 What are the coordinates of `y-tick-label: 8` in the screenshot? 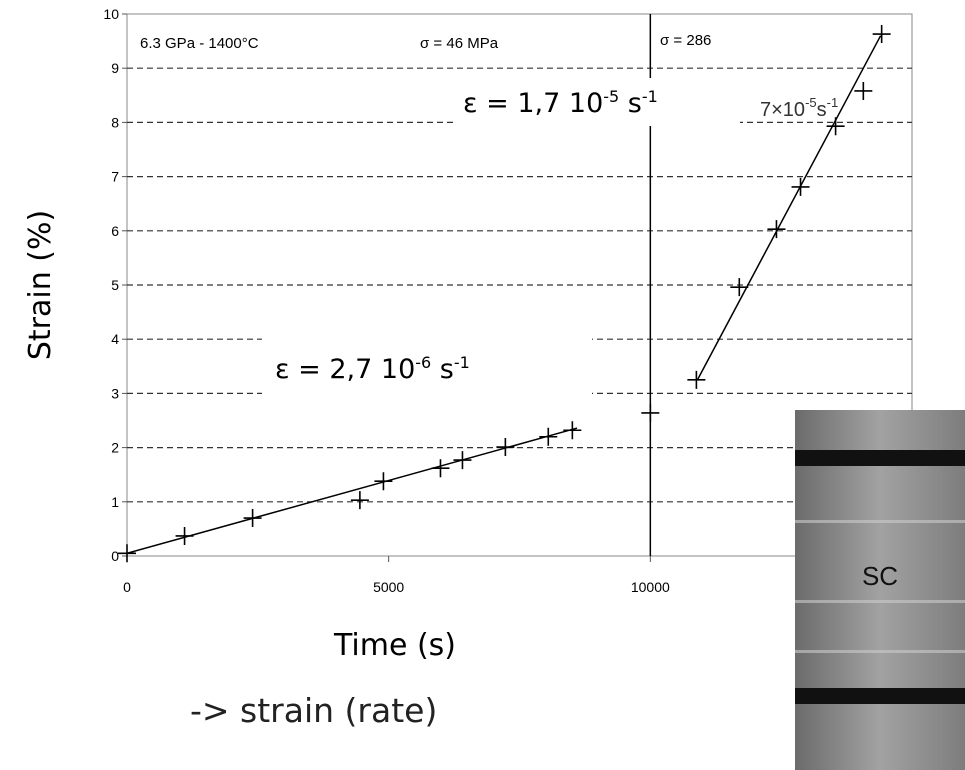 It's located at (115, 122).